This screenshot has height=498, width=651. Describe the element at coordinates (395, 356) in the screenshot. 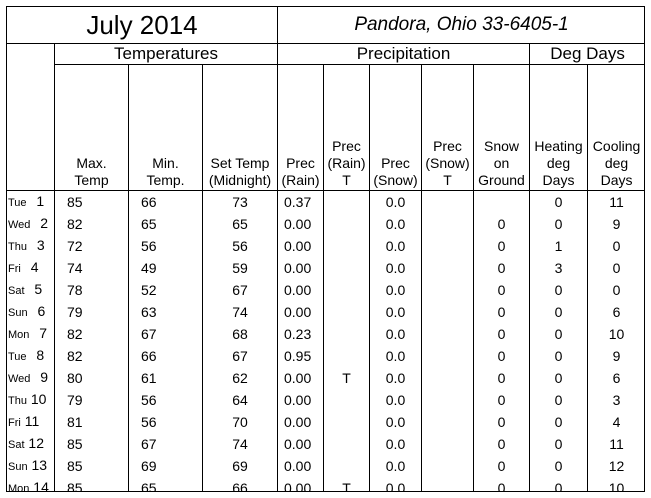

I see `cell-snow: 0.0` at that location.